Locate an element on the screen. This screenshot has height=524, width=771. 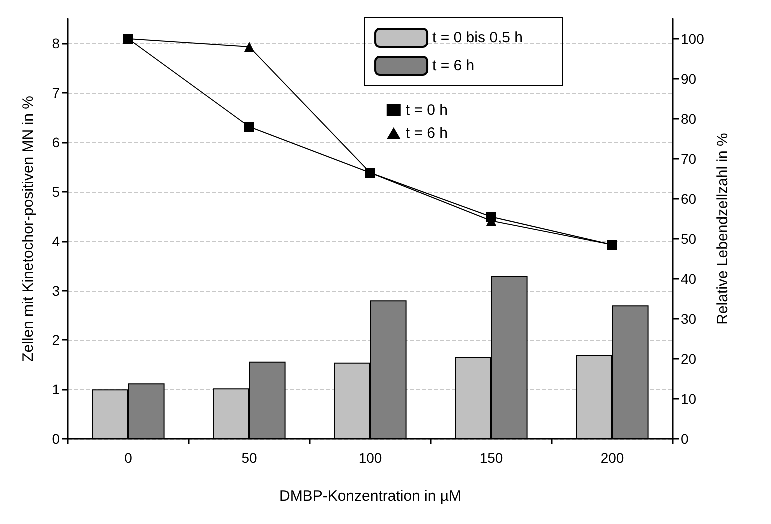
y-tick-label: 3 is located at coordinates (56, 290).